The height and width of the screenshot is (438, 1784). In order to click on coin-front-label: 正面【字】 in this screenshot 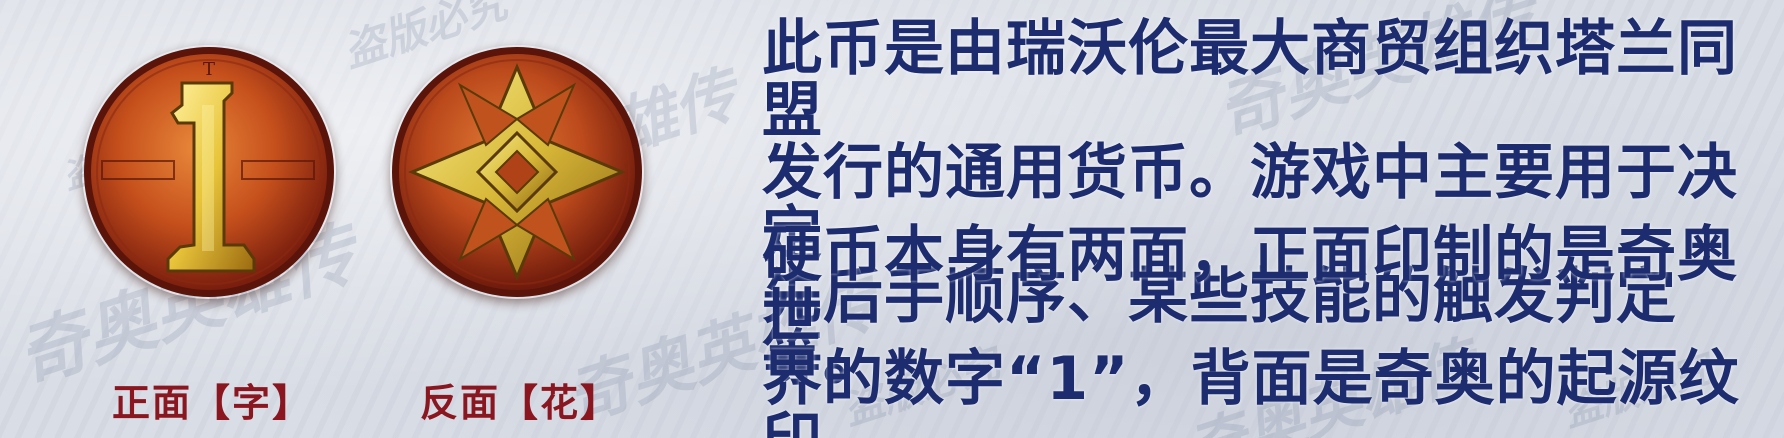, I will do `click(212, 403)`.